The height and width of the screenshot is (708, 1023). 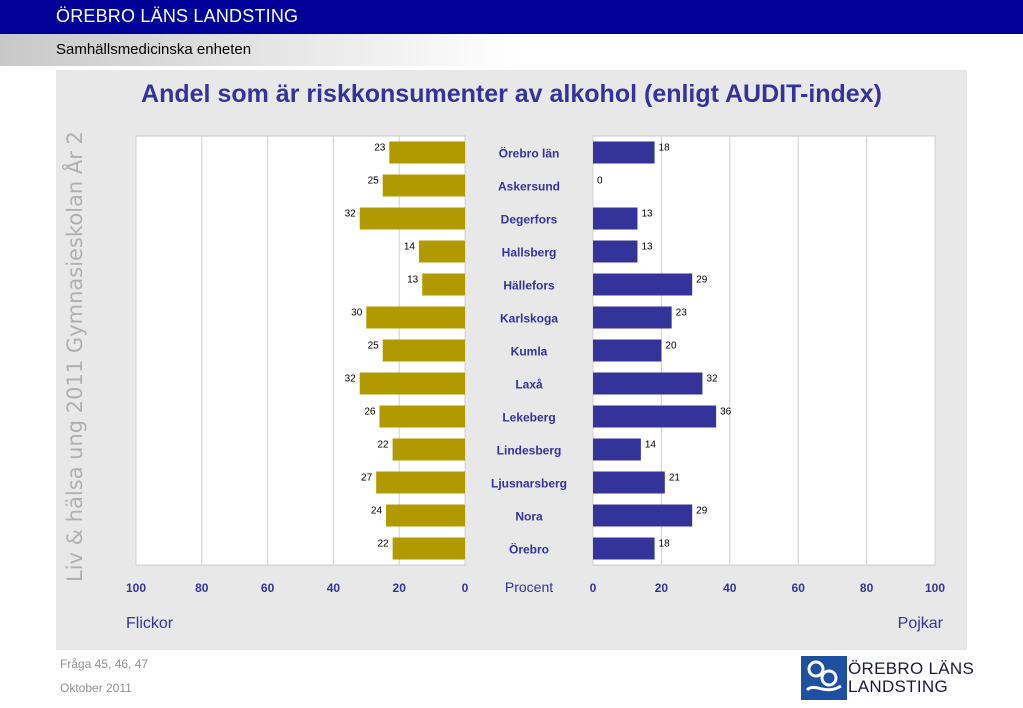 I want to click on landsting-logo-icon, so click(x=824, y=678).